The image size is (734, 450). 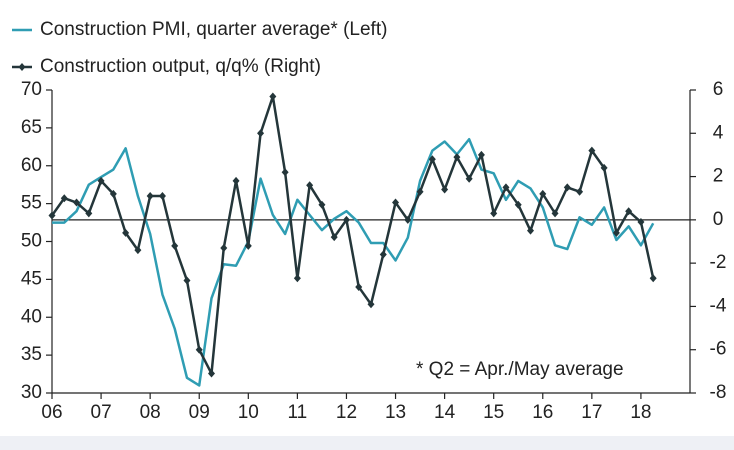 I want to click on legend-label: Construction output, q/q% (Right), so click(x=180, y=66).